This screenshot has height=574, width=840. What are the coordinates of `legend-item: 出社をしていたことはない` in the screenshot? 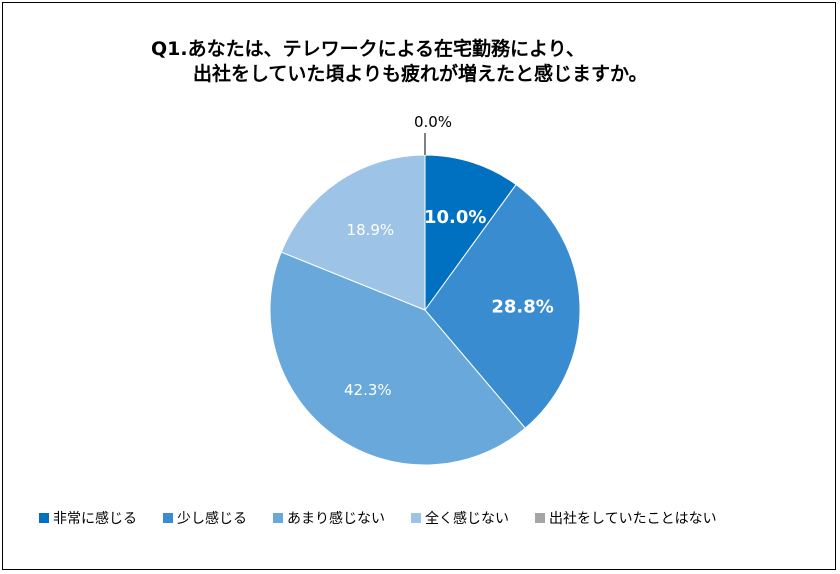 It's located at (626, 518).